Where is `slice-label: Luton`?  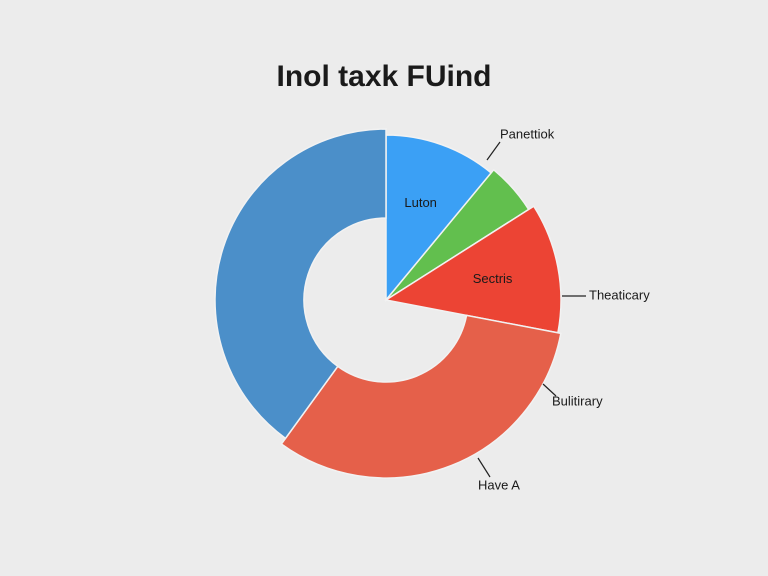 slice-label: Luton is located at coordinates (420, 202).